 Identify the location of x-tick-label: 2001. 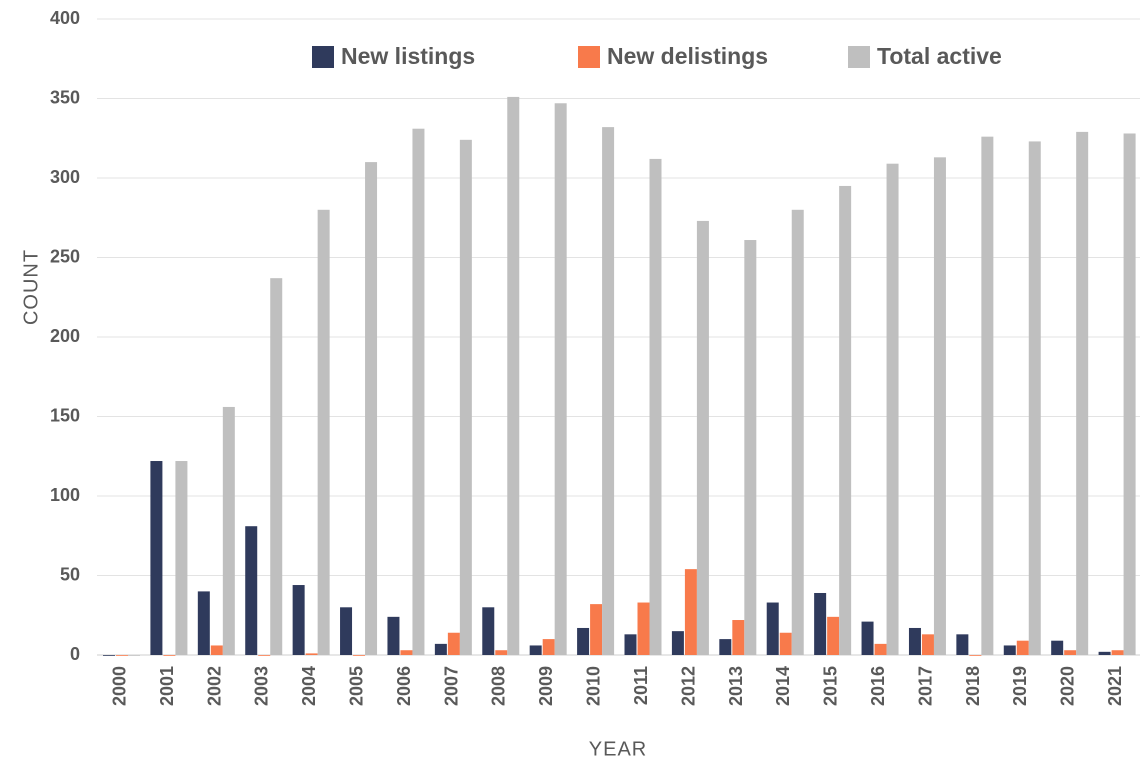
(167, 686).